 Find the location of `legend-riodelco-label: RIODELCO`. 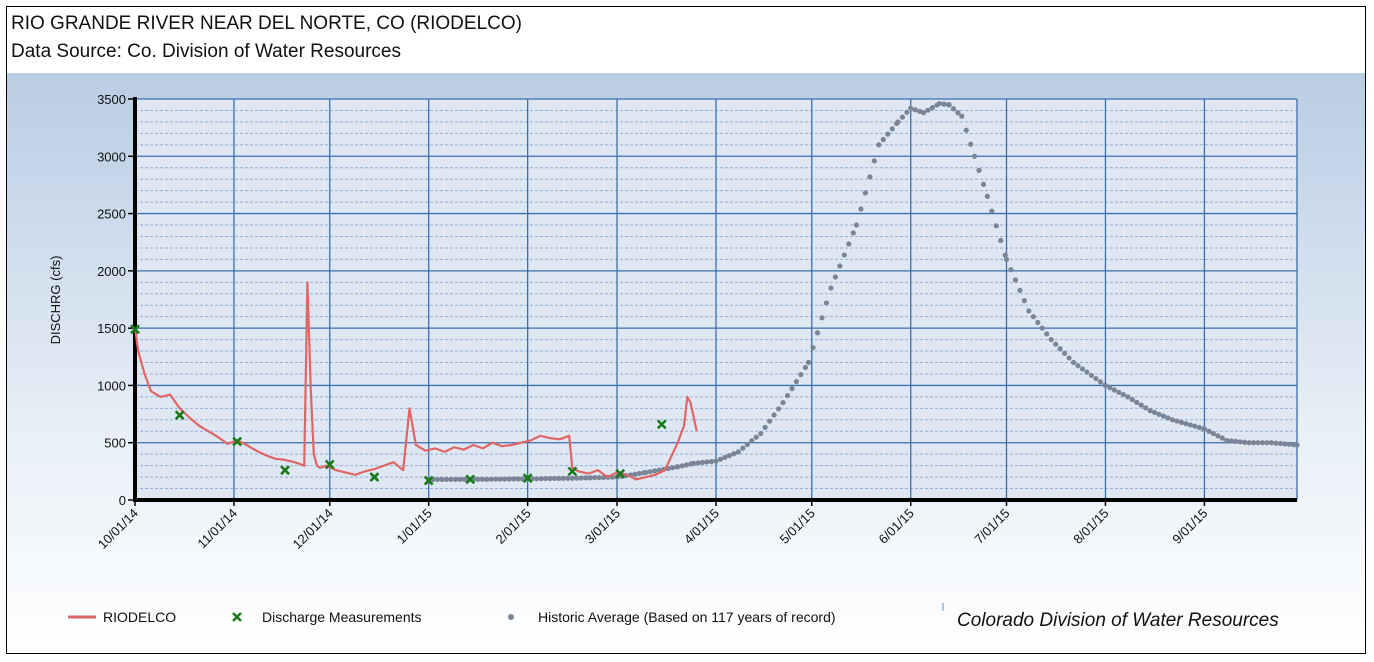

legend-riodelco-label: RIODELCO is located at coordinates (139, 617).